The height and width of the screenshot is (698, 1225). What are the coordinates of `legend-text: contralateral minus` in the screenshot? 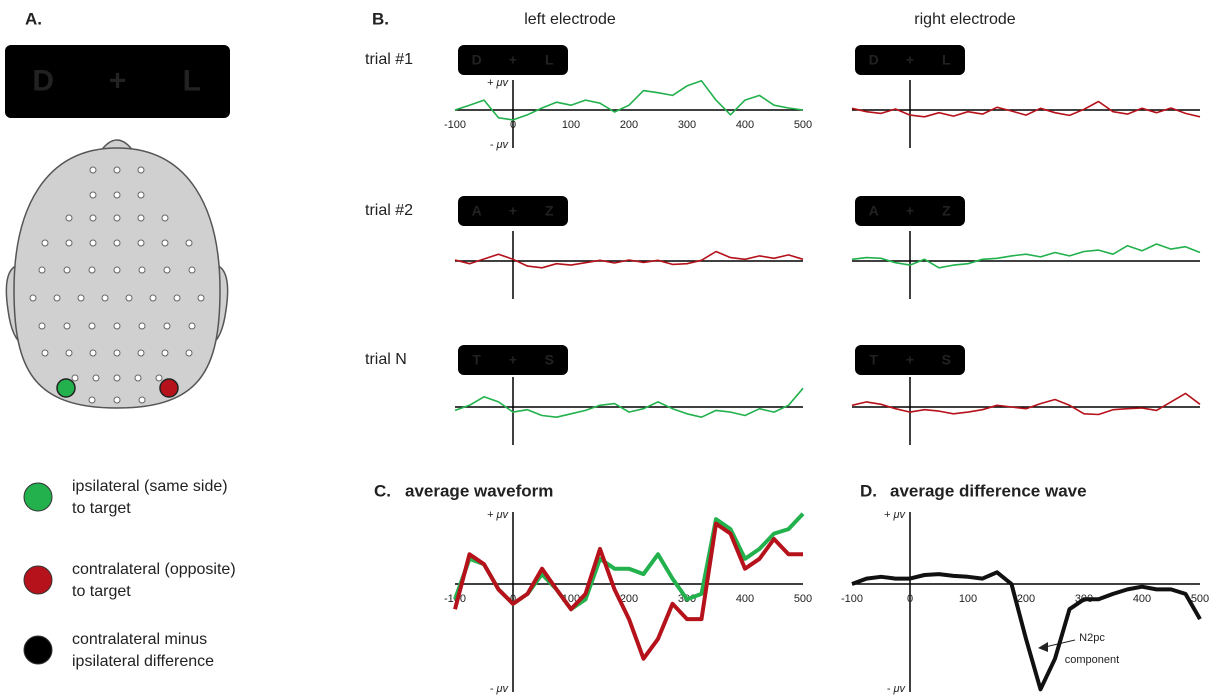 It's located at (139, 639).